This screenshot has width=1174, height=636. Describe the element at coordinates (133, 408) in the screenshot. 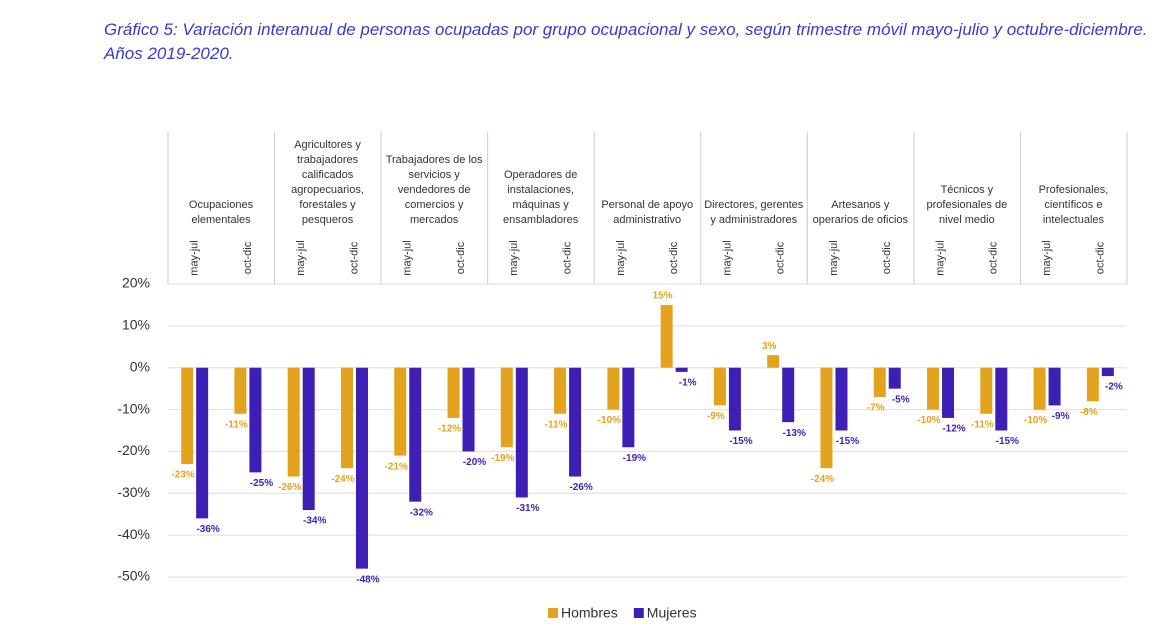

I see `y-tick-label: -10%` at that location.